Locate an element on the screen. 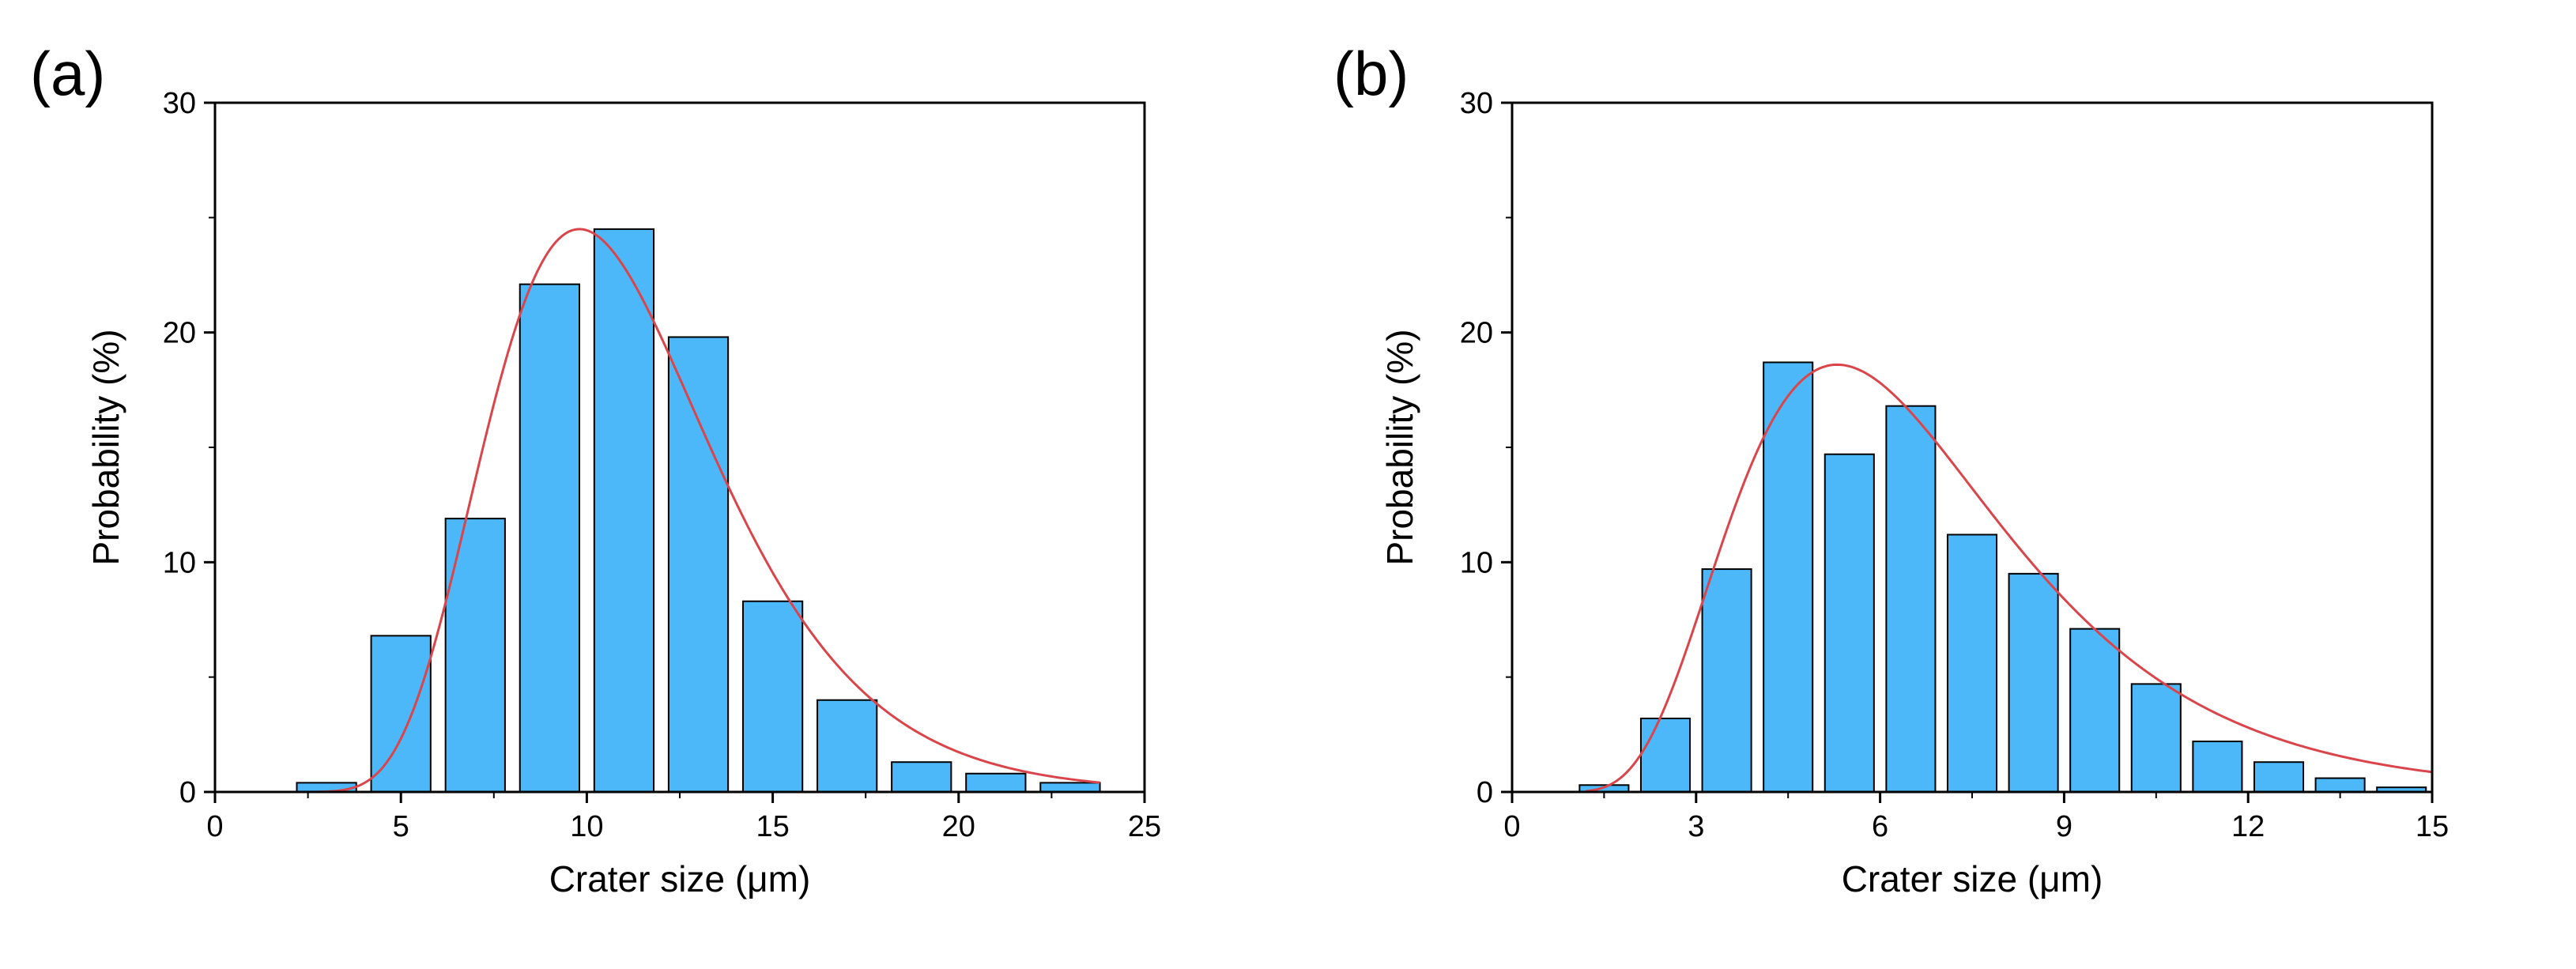  chart-b-fit-curve is located at coordinates (2009, 578).